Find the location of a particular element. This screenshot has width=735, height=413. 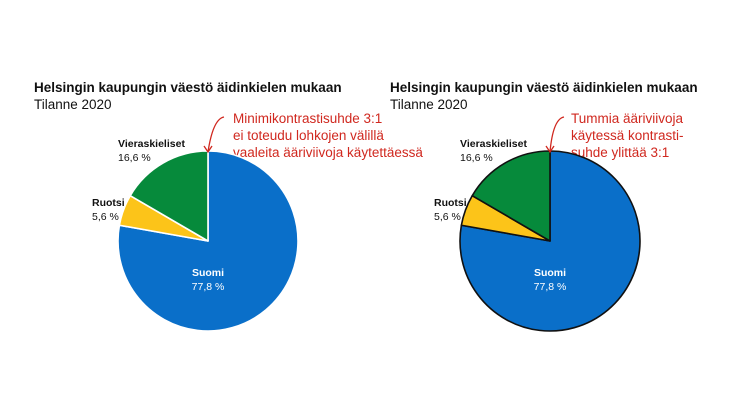

annotation-line: Minimikontrastisuhde 3:1 is located at coordinates (308, 118).